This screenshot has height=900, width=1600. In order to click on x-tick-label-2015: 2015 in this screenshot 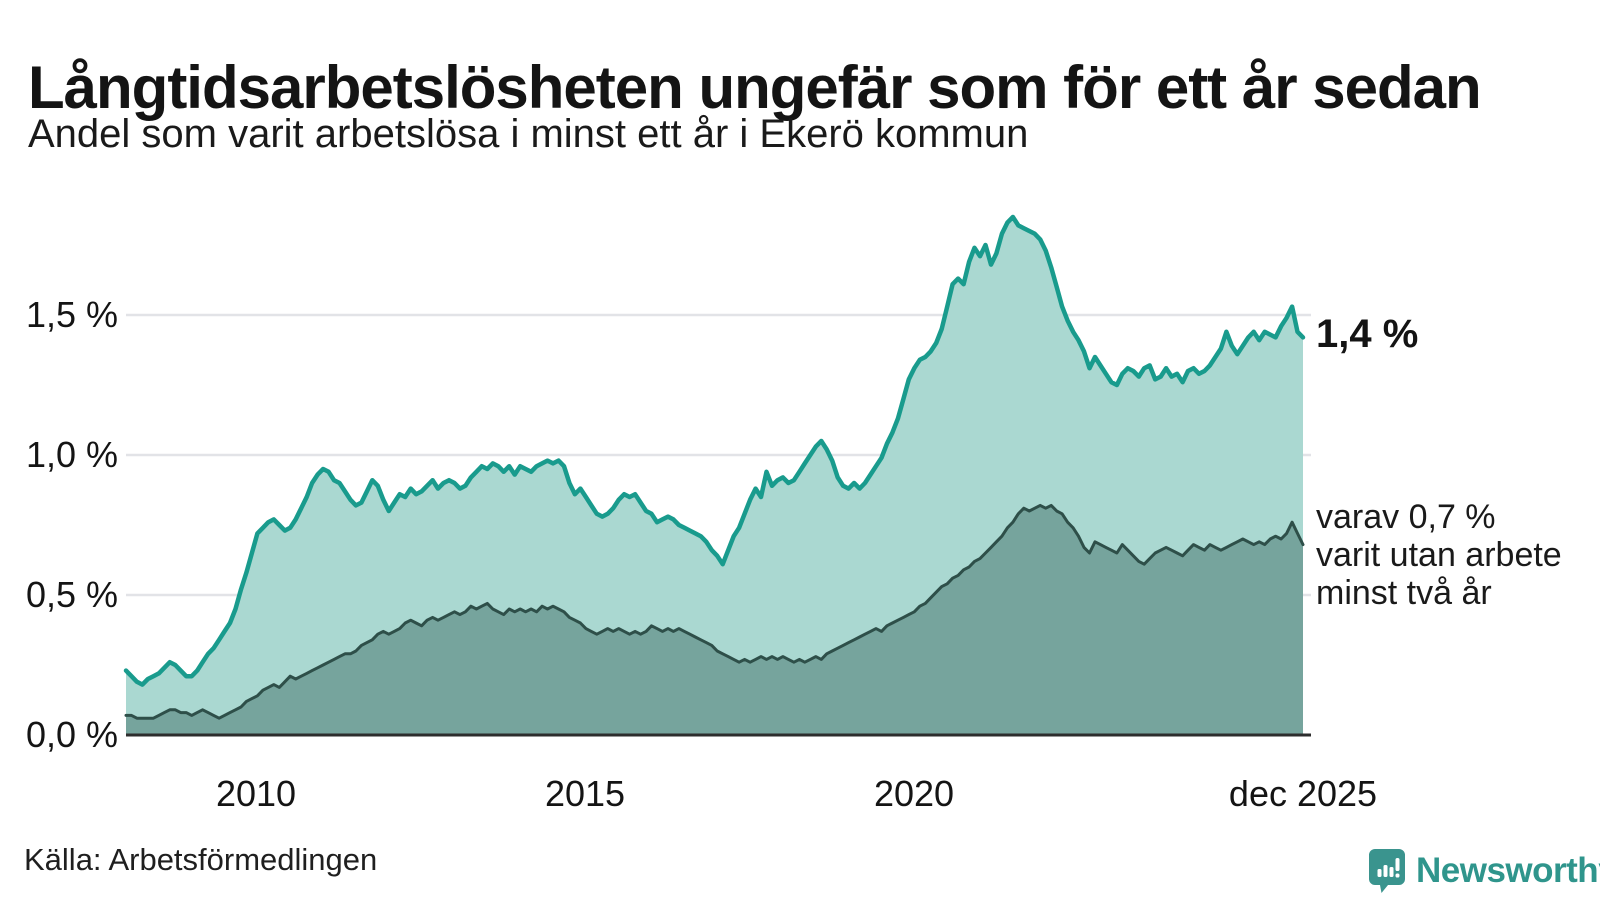, I will do `click(585, 793)`.